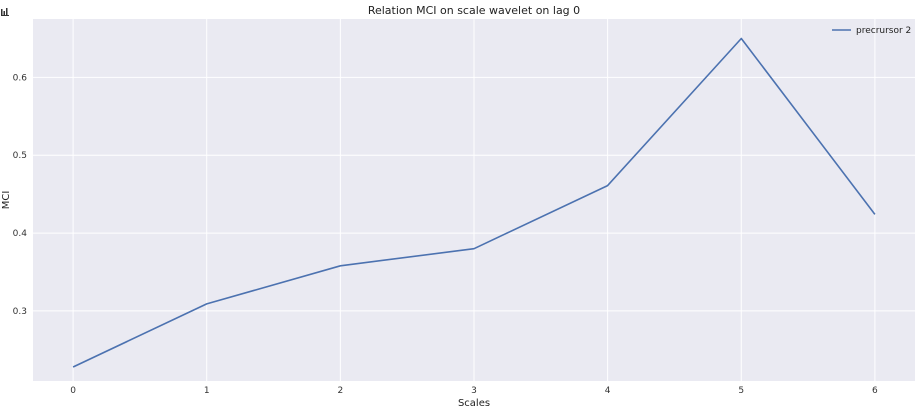  I want to click on x-tick-label: 6, so click(875, 391).